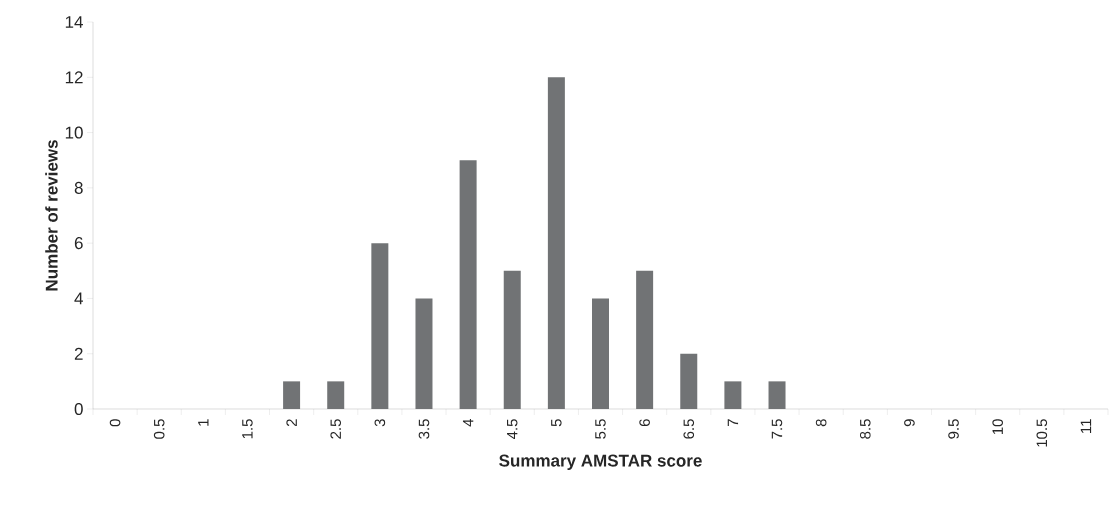 This screenshot has height=509, width=1110. What do you see at coordinates (468, 422) in the screenshot?
I see `x-tick-label: 4` at bounding box center [468, 422].